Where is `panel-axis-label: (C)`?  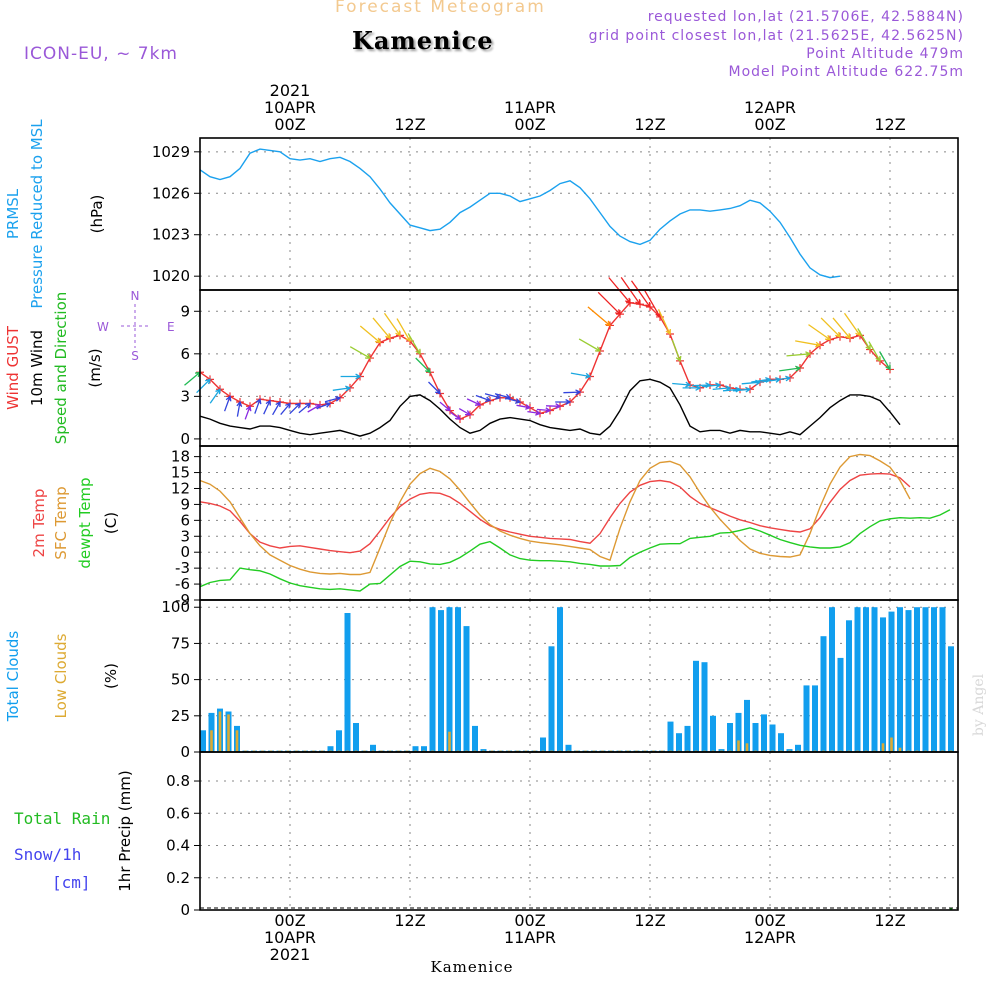 panel-axis-label: (C) is located at coordinates (111, 523).